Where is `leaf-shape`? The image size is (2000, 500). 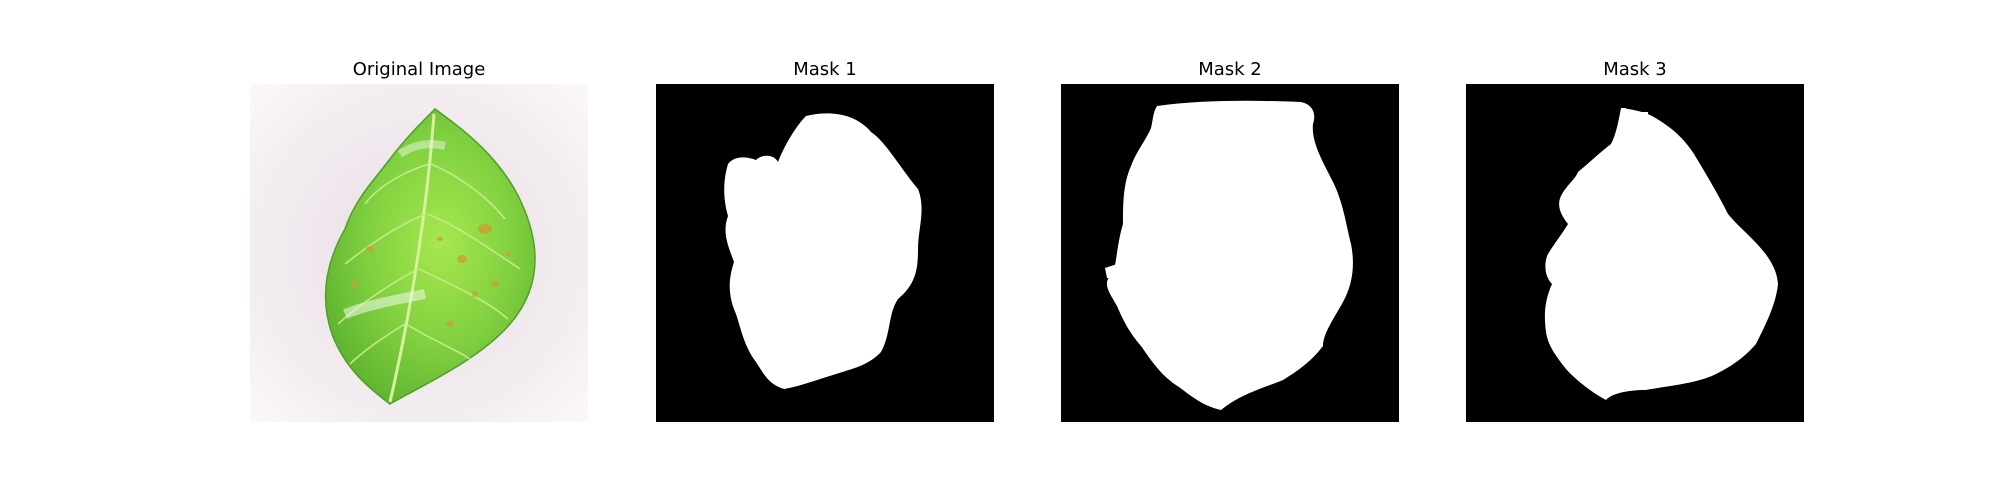 leaf-shape is located at coordinates (430, 256).